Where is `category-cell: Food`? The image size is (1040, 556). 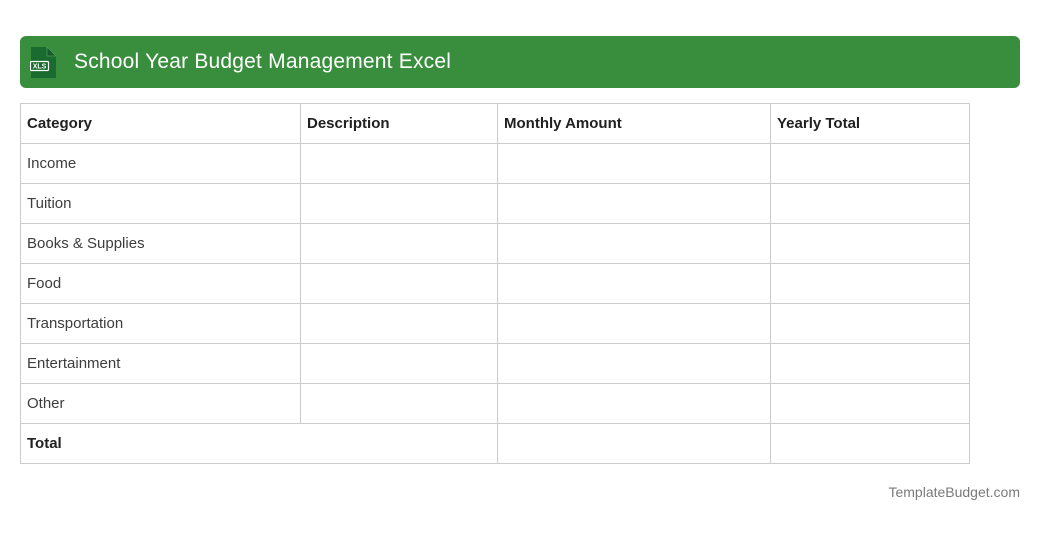 category-cell: Food is located at coordinates (160, 283).